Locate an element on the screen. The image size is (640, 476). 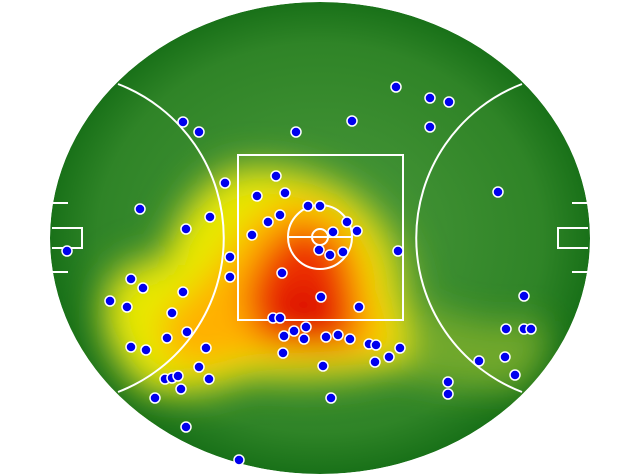
goal-square-right is located at coordinates (572, 238).